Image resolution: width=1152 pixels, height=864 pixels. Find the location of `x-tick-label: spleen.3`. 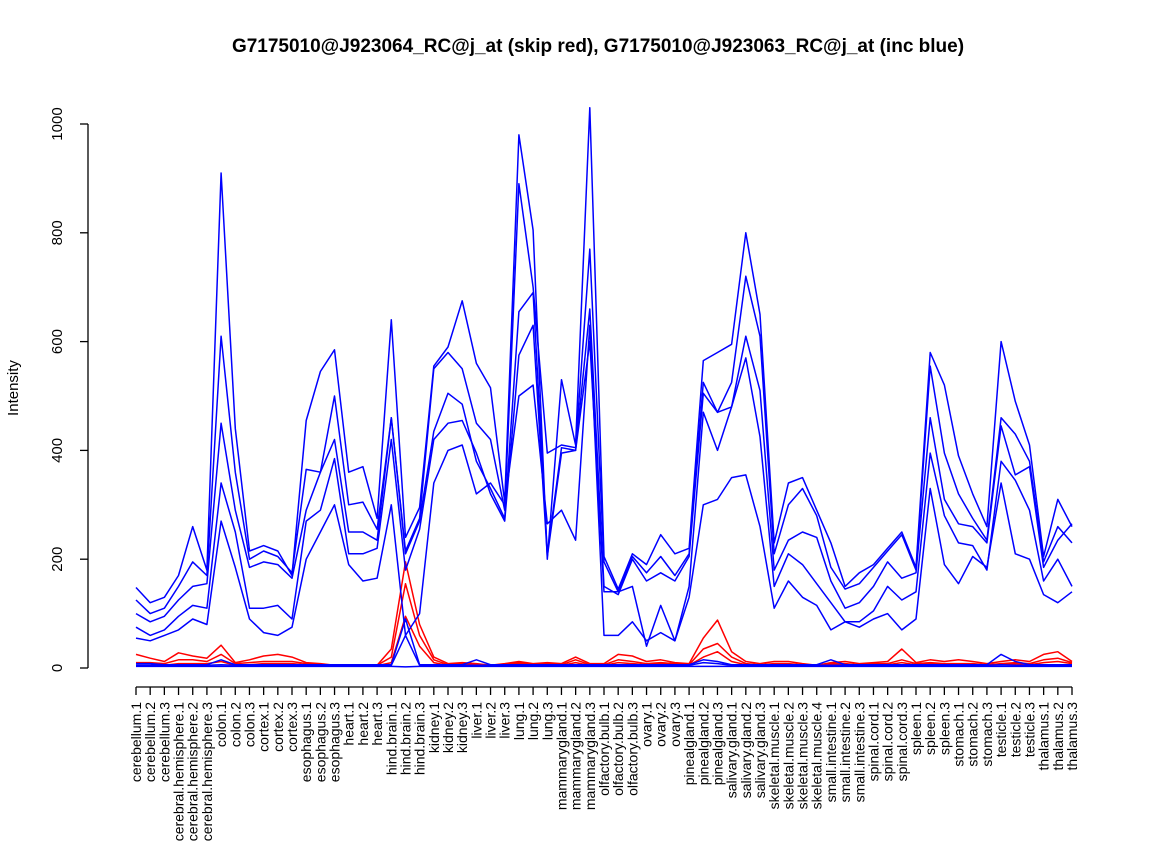

x-tick-label: spleen.3 is located at coordinates (944, 728).